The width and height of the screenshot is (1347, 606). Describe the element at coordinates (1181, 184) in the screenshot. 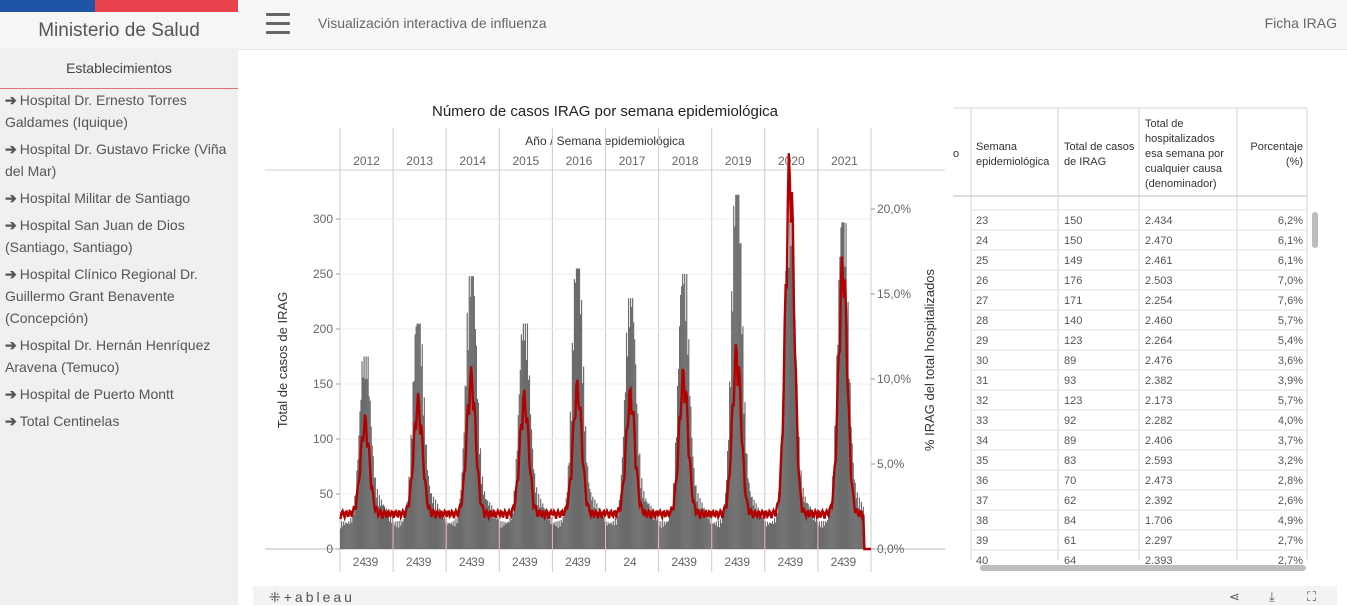

I see `table-header-2: (denominador)` at that location.